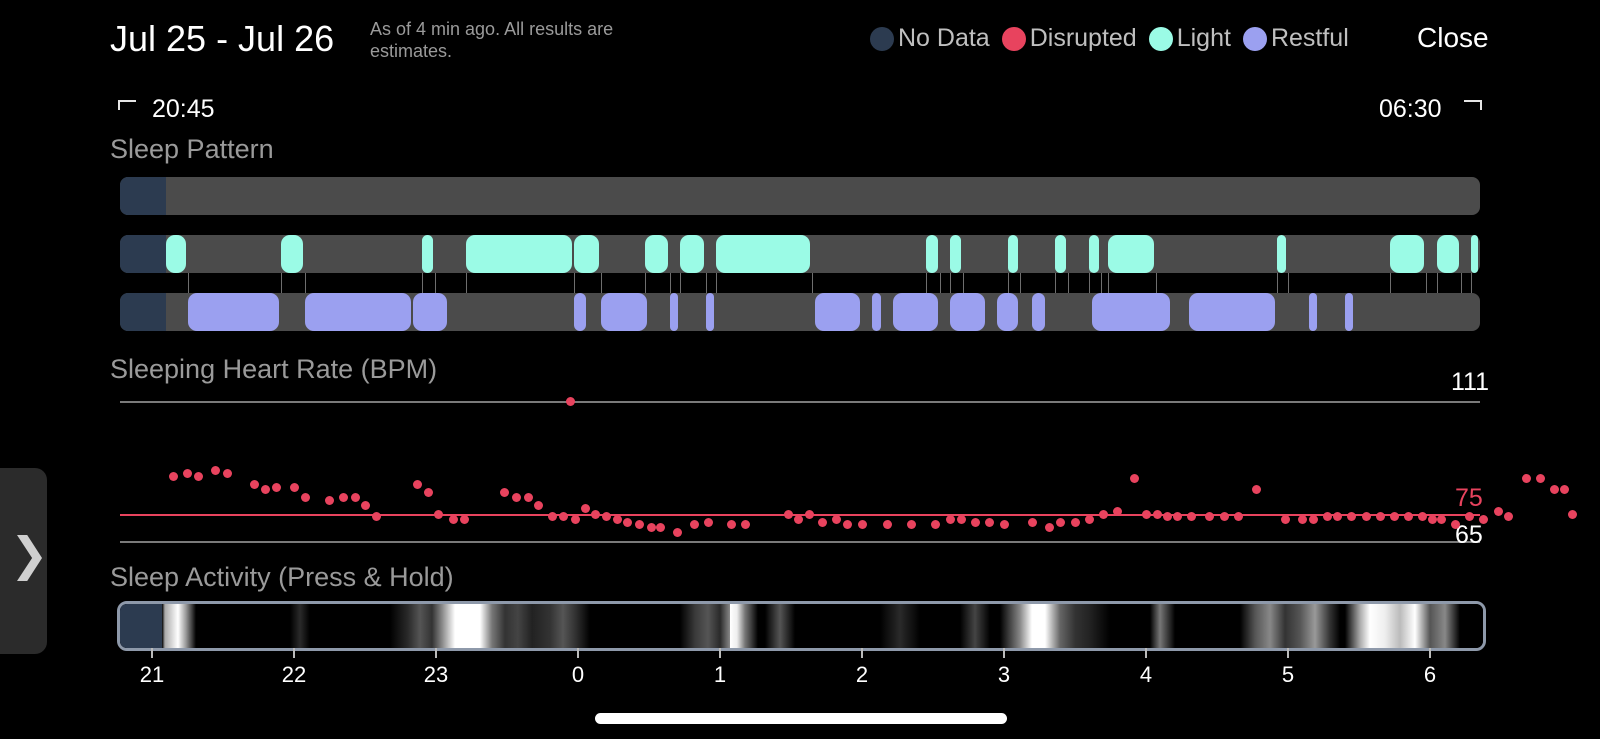  I want to click on hr-avg-value: 75, so click(1469, 498).